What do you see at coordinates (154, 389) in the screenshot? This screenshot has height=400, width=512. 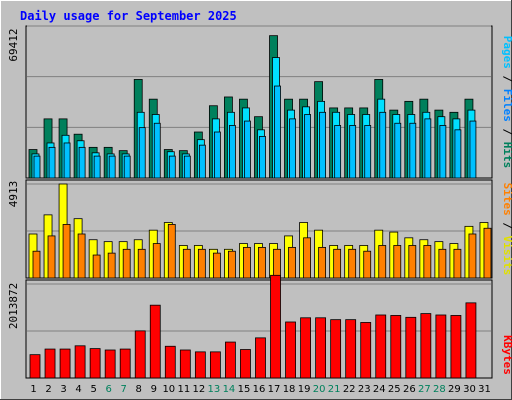 I see `x-tick-label: 9` at bounding box center [154, 389].